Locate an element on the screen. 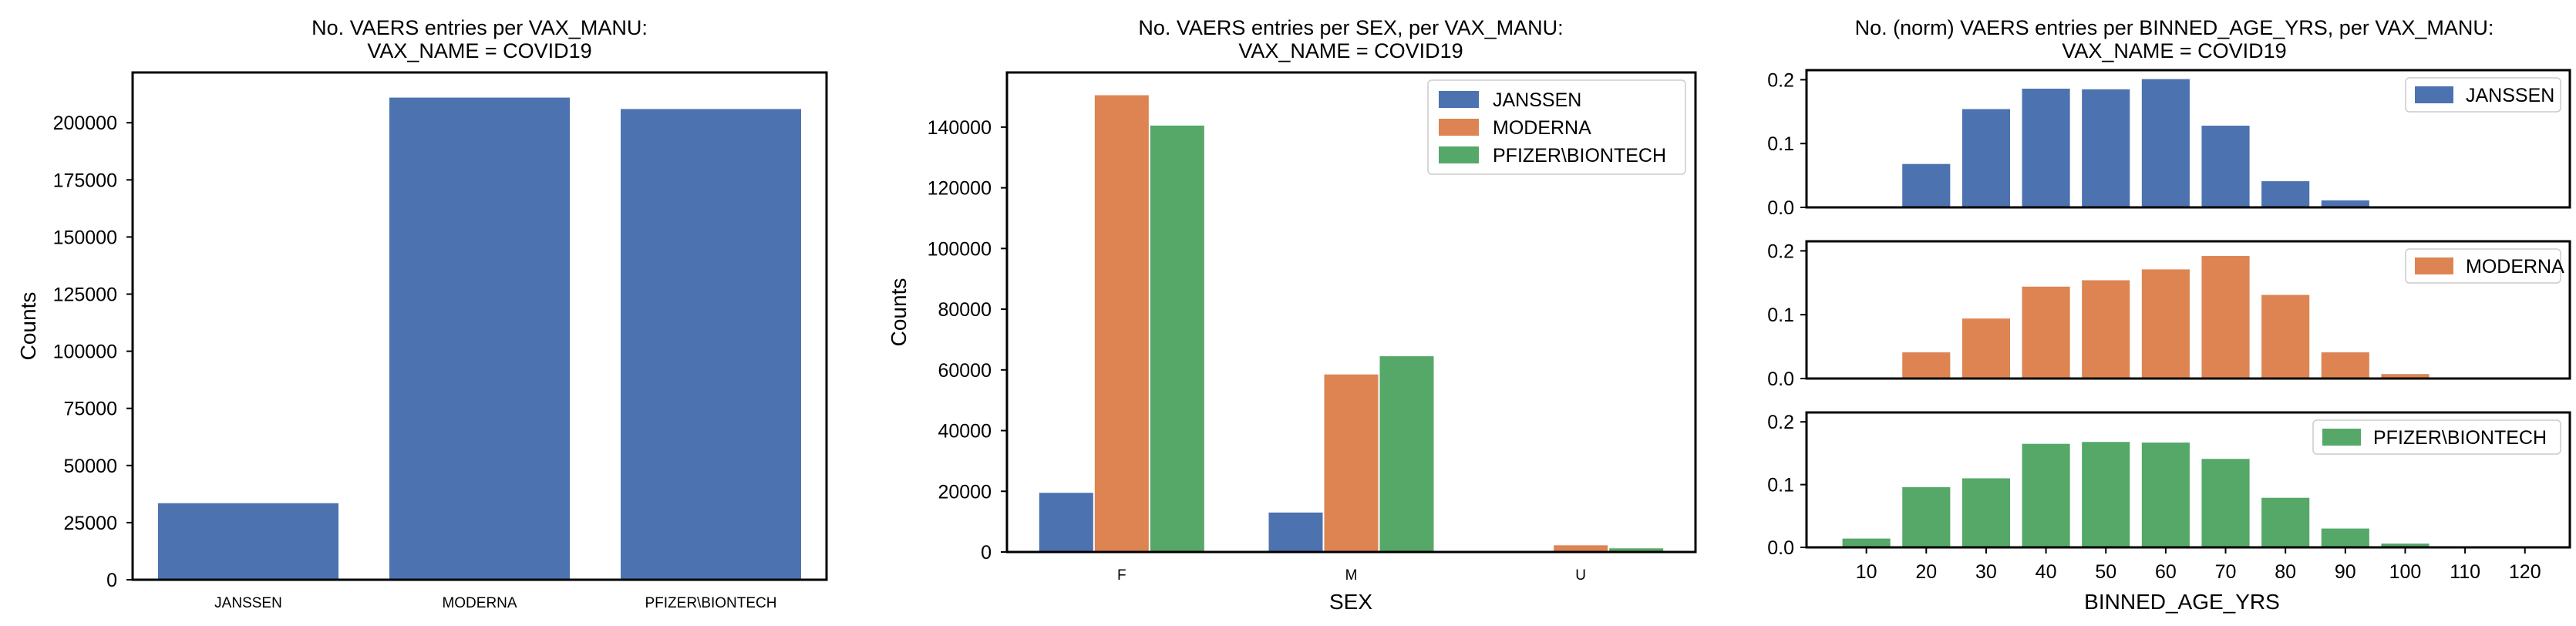 The height and width of the screenshot is (626, 2576). chart1-subtitle: VAX_NAME = COVID19 is located at coordinates (479, 50).